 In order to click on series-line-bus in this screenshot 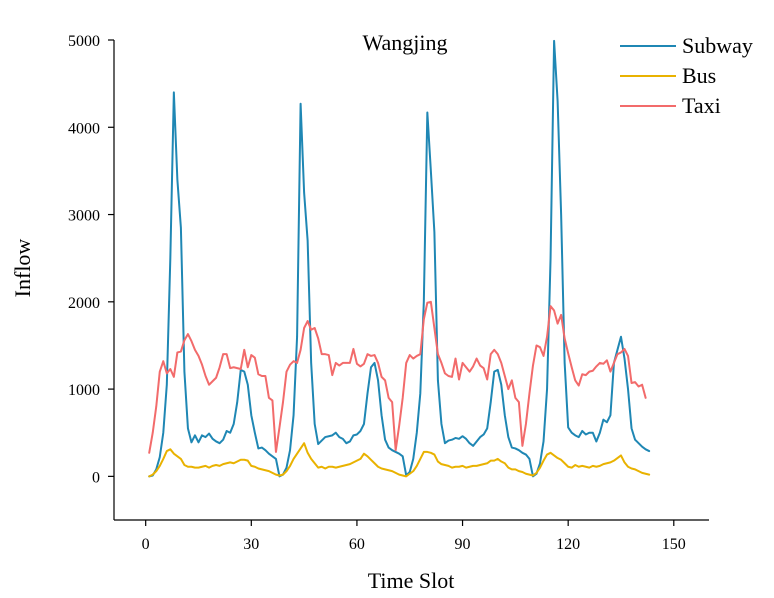, I will do `click(399, 460)`.